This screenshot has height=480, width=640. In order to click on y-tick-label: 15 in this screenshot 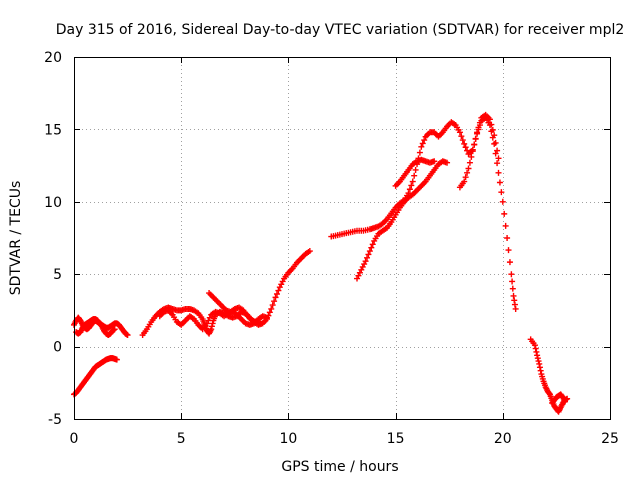, I will do `click(53, 130)`.